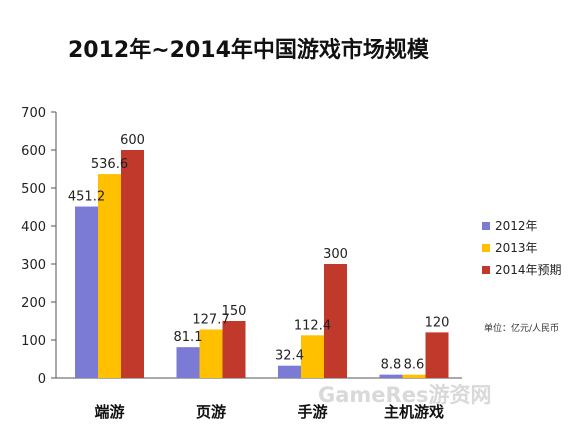 The image size is (586, 433). Describe the element at coordinates (414, 412) in the screenshot. I see `category-label: 主机游戏` at that location.